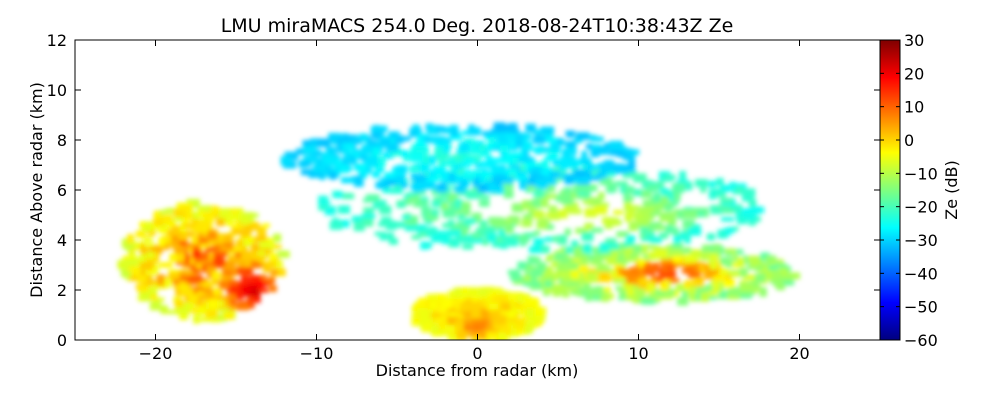 This screenshot has height=400, width=1000. I want to click on colorbar-tick-label: −30, so click(921, 240).